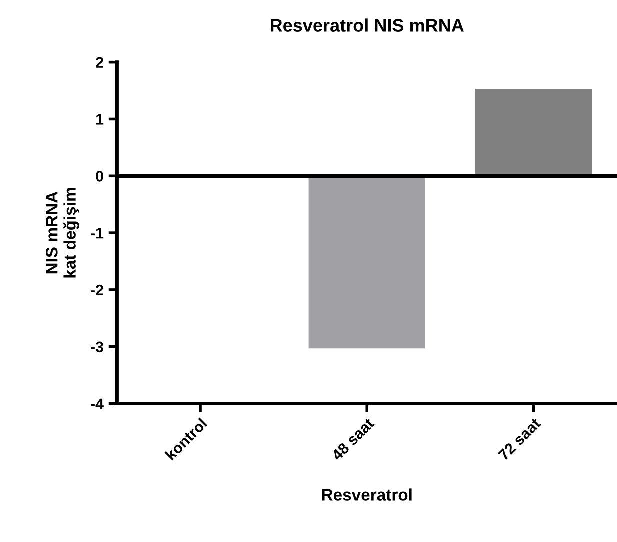 This screenshot has height=542, width=617. What do you see at coordinates (63, 233) in the screenshot?
I see `y-axis-title: NIS mRNA kat değişim` at bounding box center [63, 233].